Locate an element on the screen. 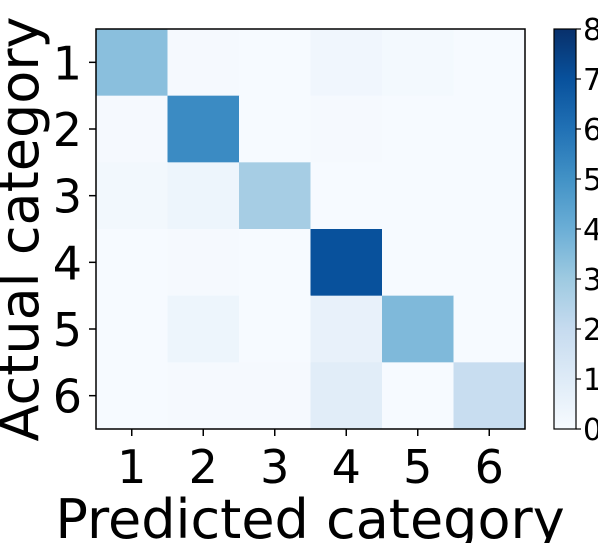 This screenshot has width=598, height=543. heatmap-cell-r3-c5 is located at coordinates (418, 196).